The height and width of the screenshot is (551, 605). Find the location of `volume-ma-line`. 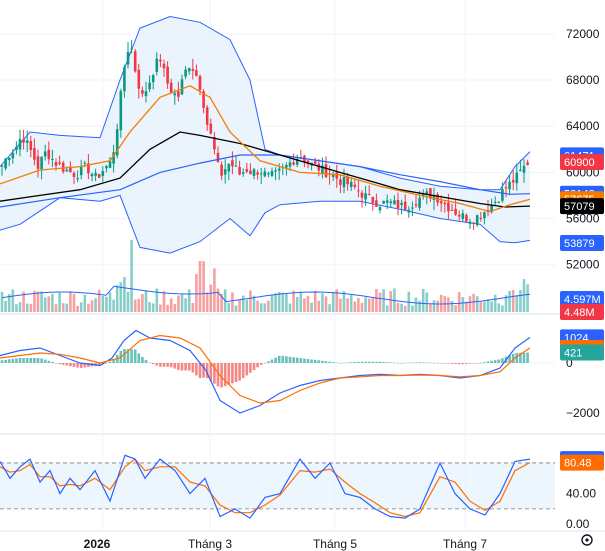

volume-ma-line is located at coordinates (266, 295).